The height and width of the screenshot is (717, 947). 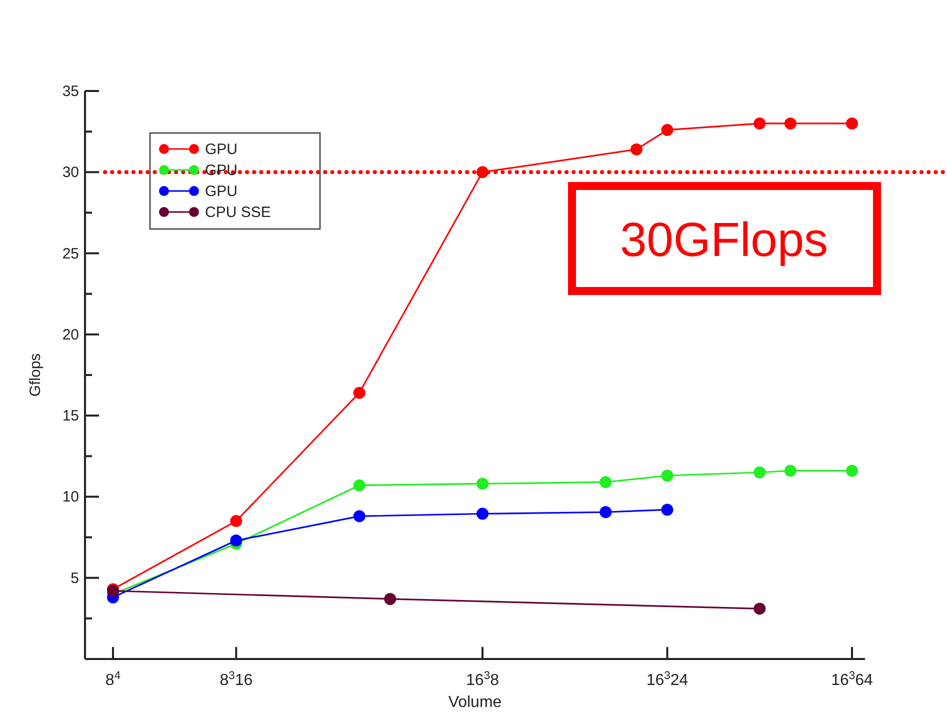 What do you see at coordinates (113, 679) in the screenshot?
I see `x-tick-label: 8$^{4}$` at bounding box center [113, 679].